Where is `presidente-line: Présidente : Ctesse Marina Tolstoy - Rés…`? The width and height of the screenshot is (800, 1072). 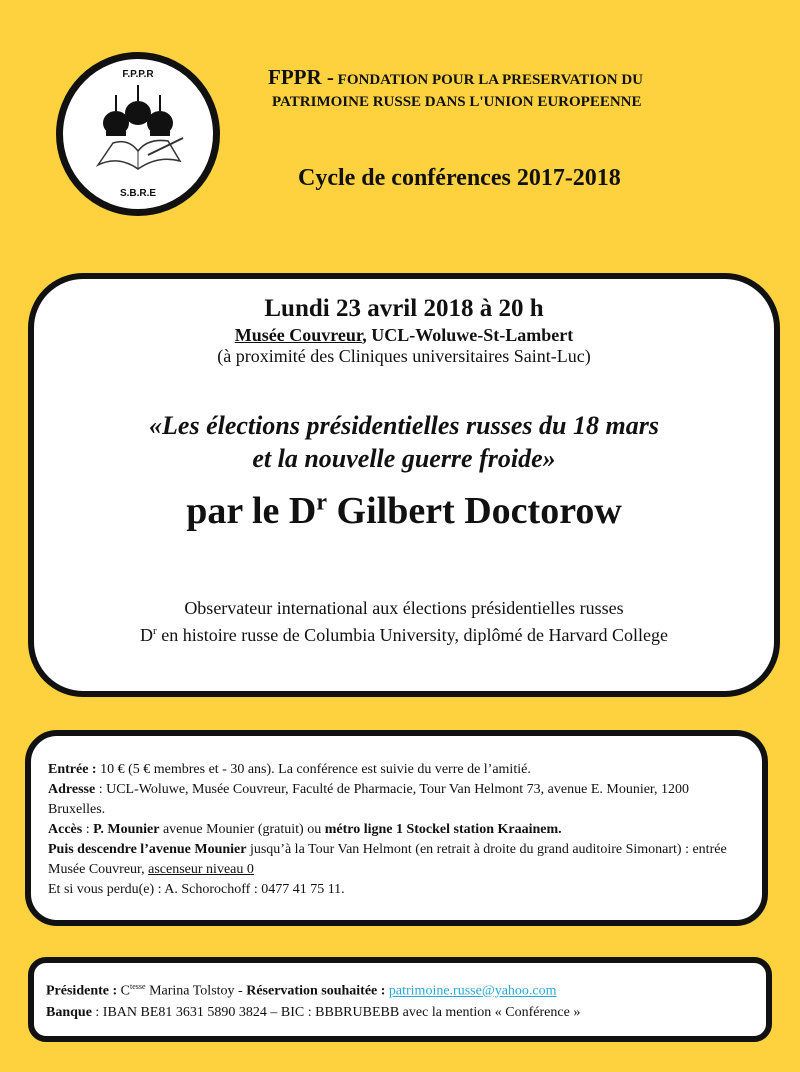
presidente-line: Présidente : Ctesse Marina Tolstoy - Rés… is located at coordinates (406, 989).